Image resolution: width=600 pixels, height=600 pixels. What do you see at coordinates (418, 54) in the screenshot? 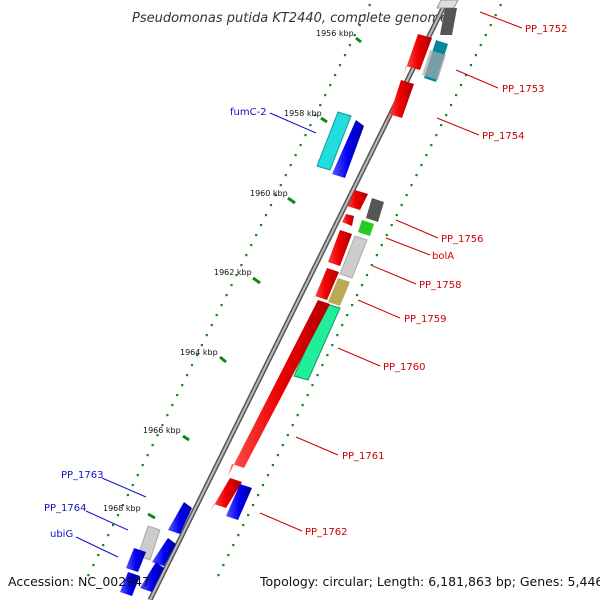
I see `gene-pp1753-red` at bounding box center [418, 54].